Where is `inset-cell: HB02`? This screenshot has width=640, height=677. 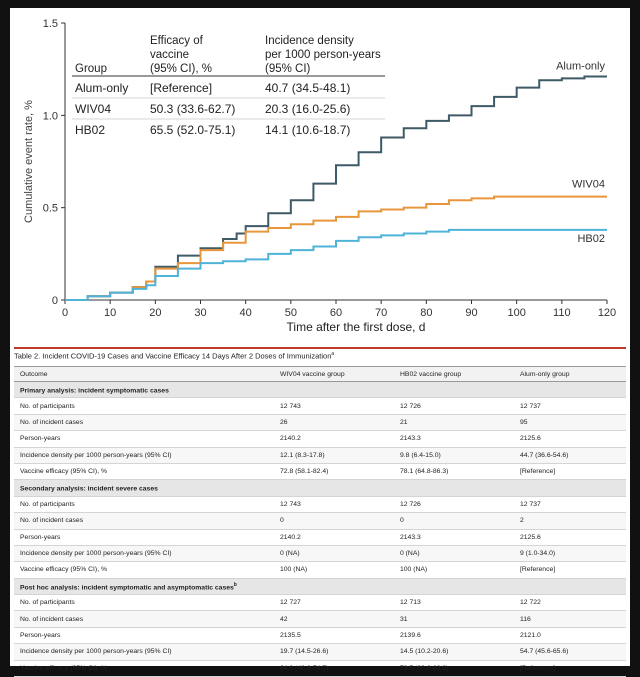
inset-cell: HB02 is located at coordinates (90, 130).